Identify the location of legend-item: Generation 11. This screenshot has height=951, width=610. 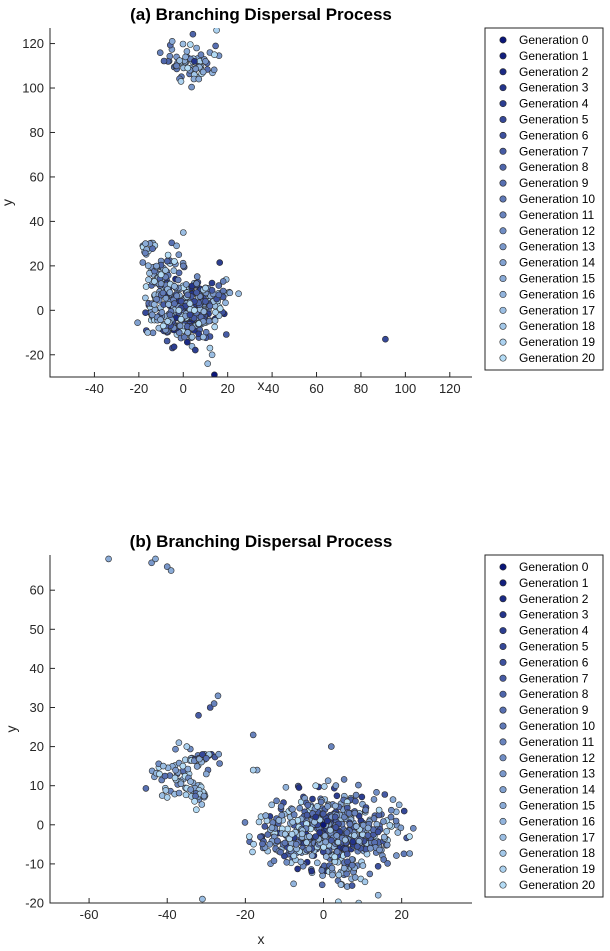
(546, 215).